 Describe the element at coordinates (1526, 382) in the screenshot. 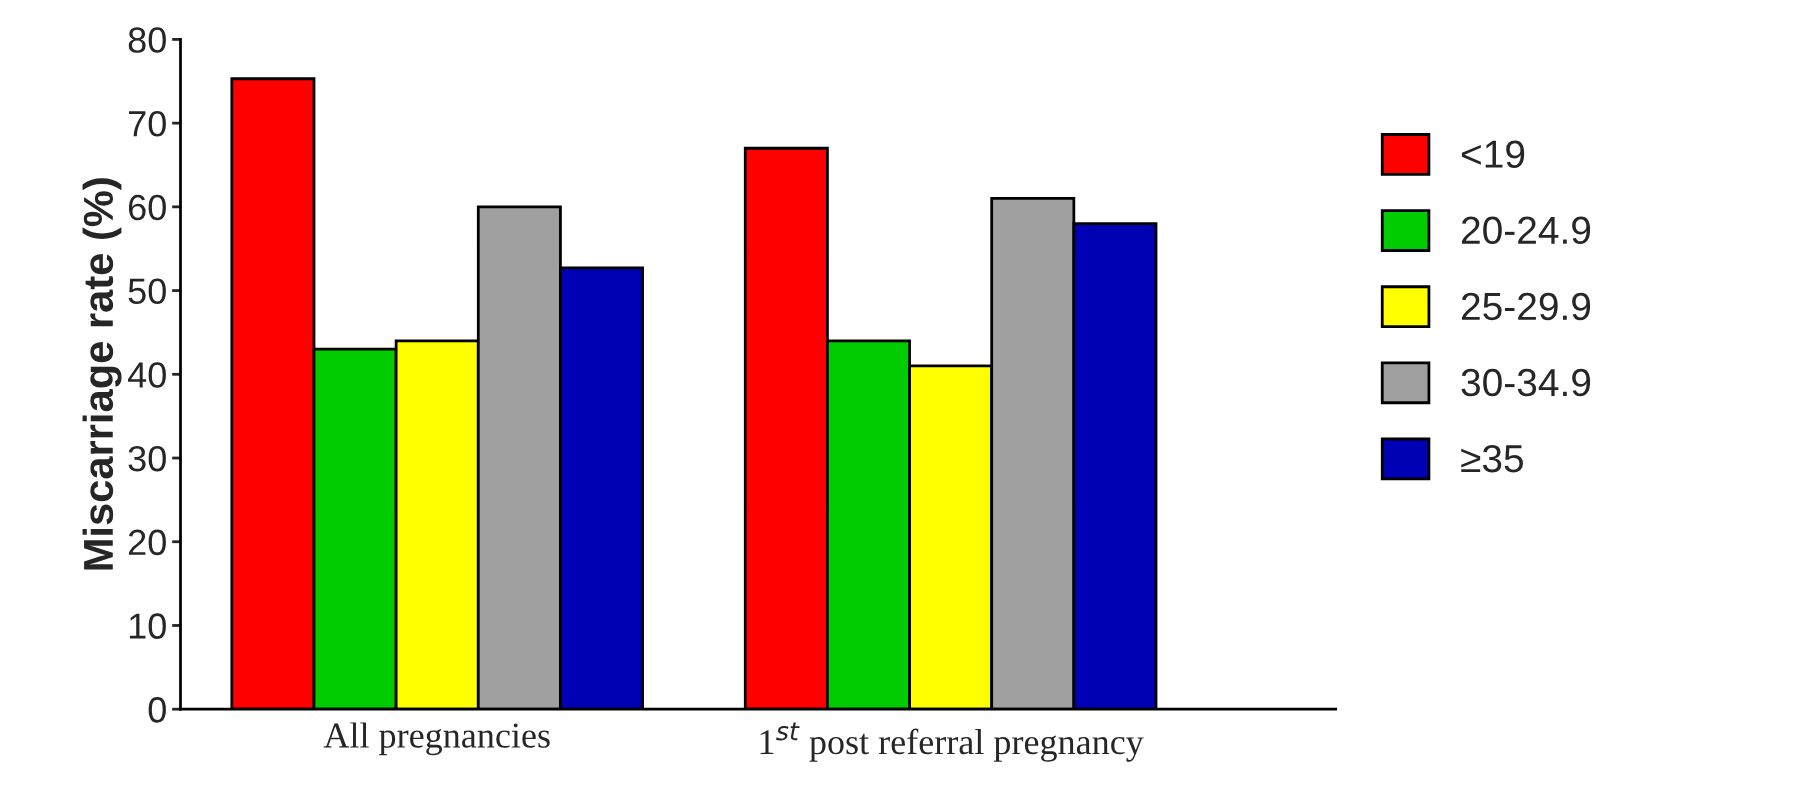

I see `legend-label: 30-34.9` at that location.